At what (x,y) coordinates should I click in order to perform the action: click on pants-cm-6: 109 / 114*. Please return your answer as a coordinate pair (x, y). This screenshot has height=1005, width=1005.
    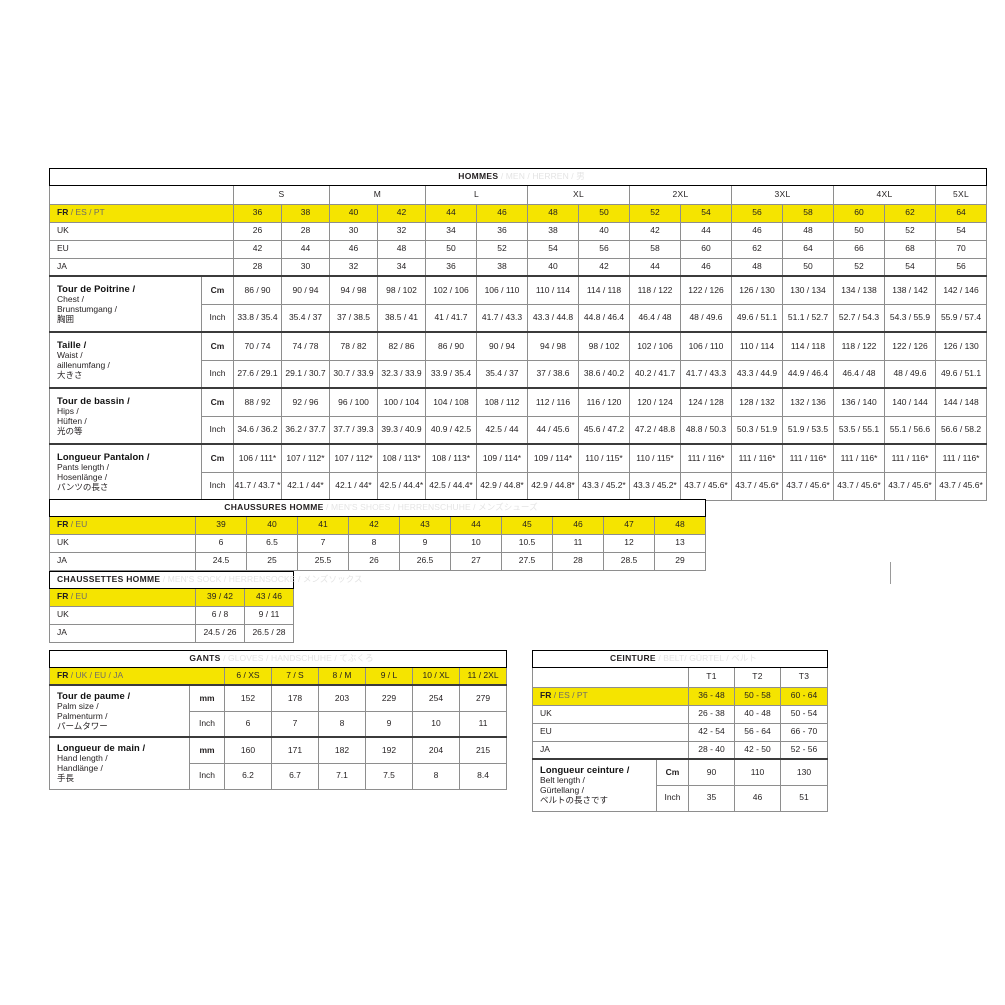
    Looking at the image, I should click on (553, 458).